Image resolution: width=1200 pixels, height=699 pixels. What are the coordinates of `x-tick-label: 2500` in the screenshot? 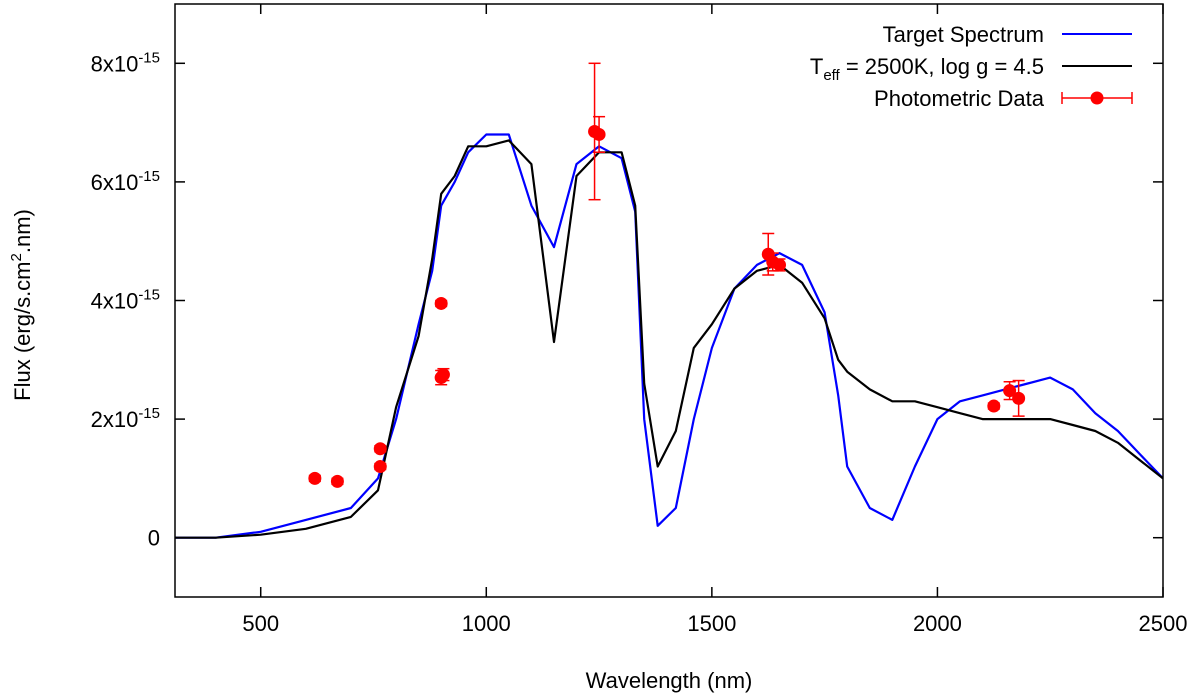 It's located at (1163, 623).